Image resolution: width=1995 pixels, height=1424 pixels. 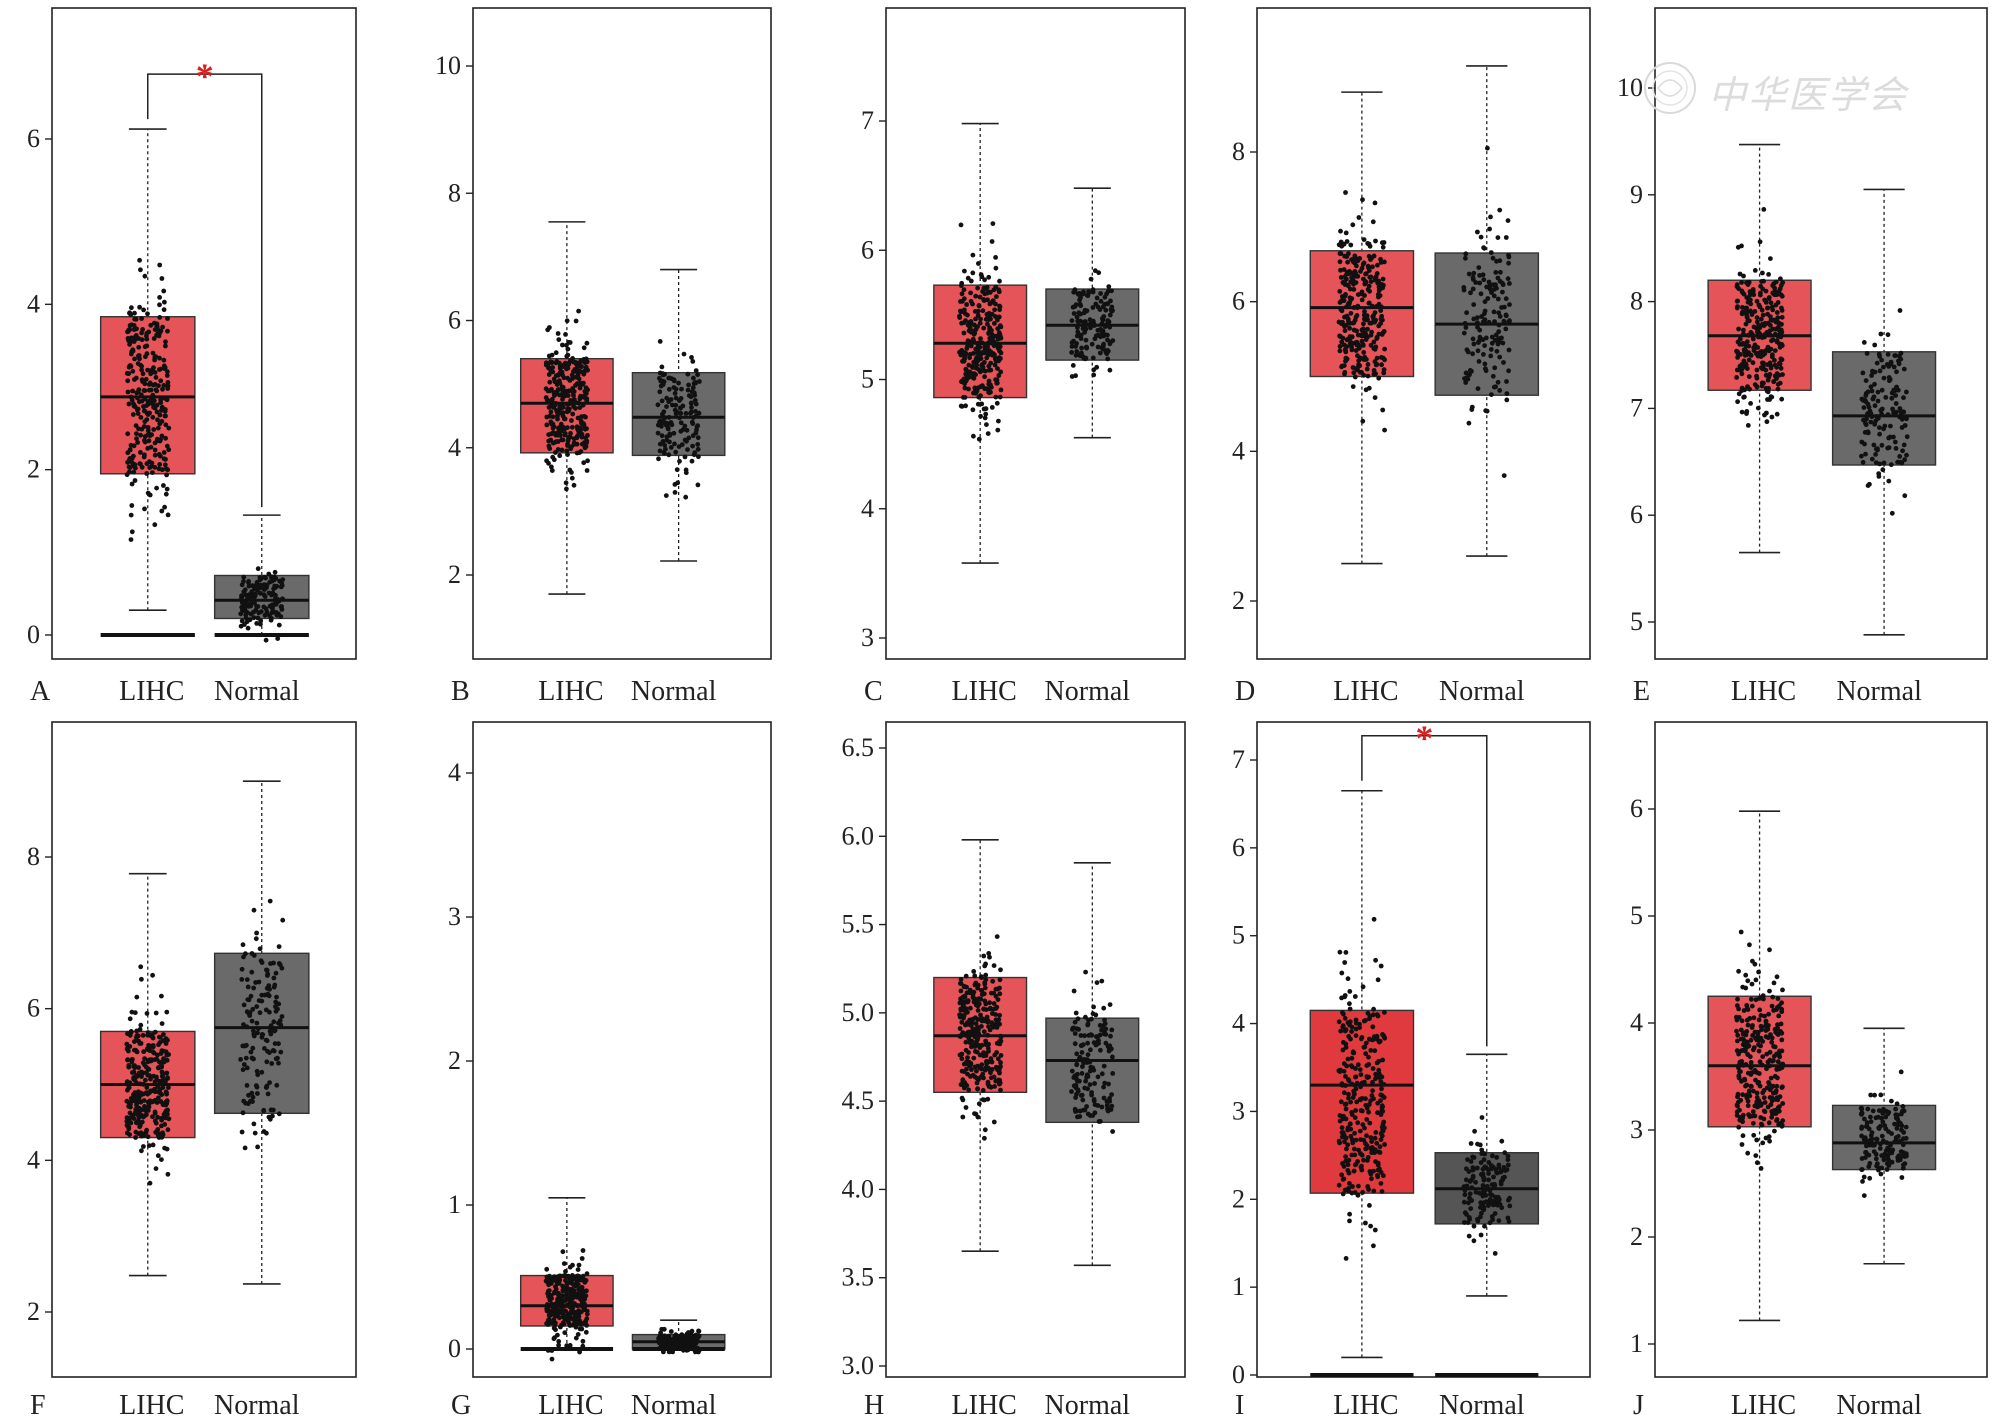 What do you see at coordinates (40, 691) in the screenshot?
I see `panel-letter: A` at bounding box center [40, 691].